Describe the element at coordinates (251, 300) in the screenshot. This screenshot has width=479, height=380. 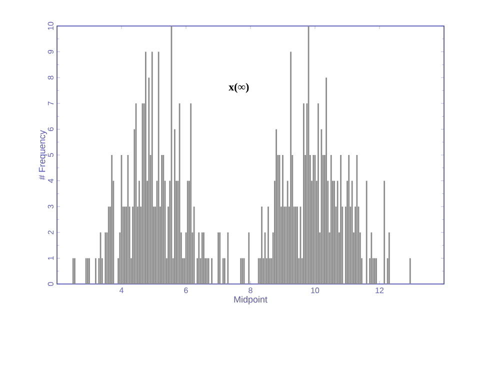
I see `x-axis-title: Midpoint` at that location.